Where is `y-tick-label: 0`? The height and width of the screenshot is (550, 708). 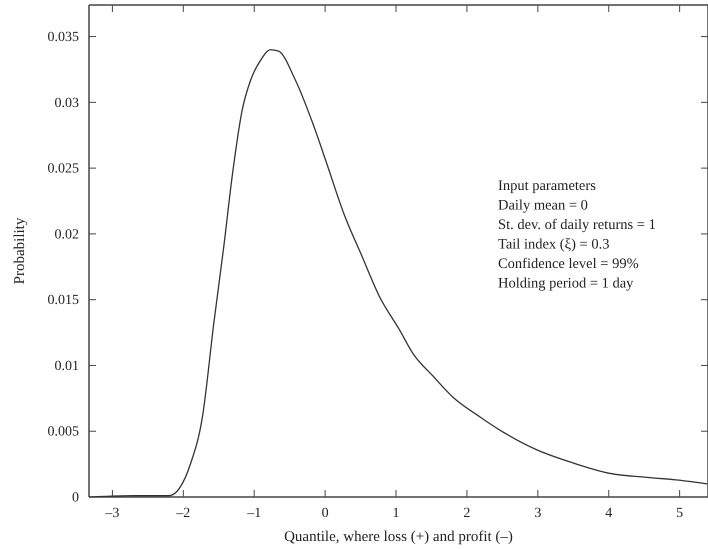
y-tick-label: 0 is located at coordinates (75, 498).